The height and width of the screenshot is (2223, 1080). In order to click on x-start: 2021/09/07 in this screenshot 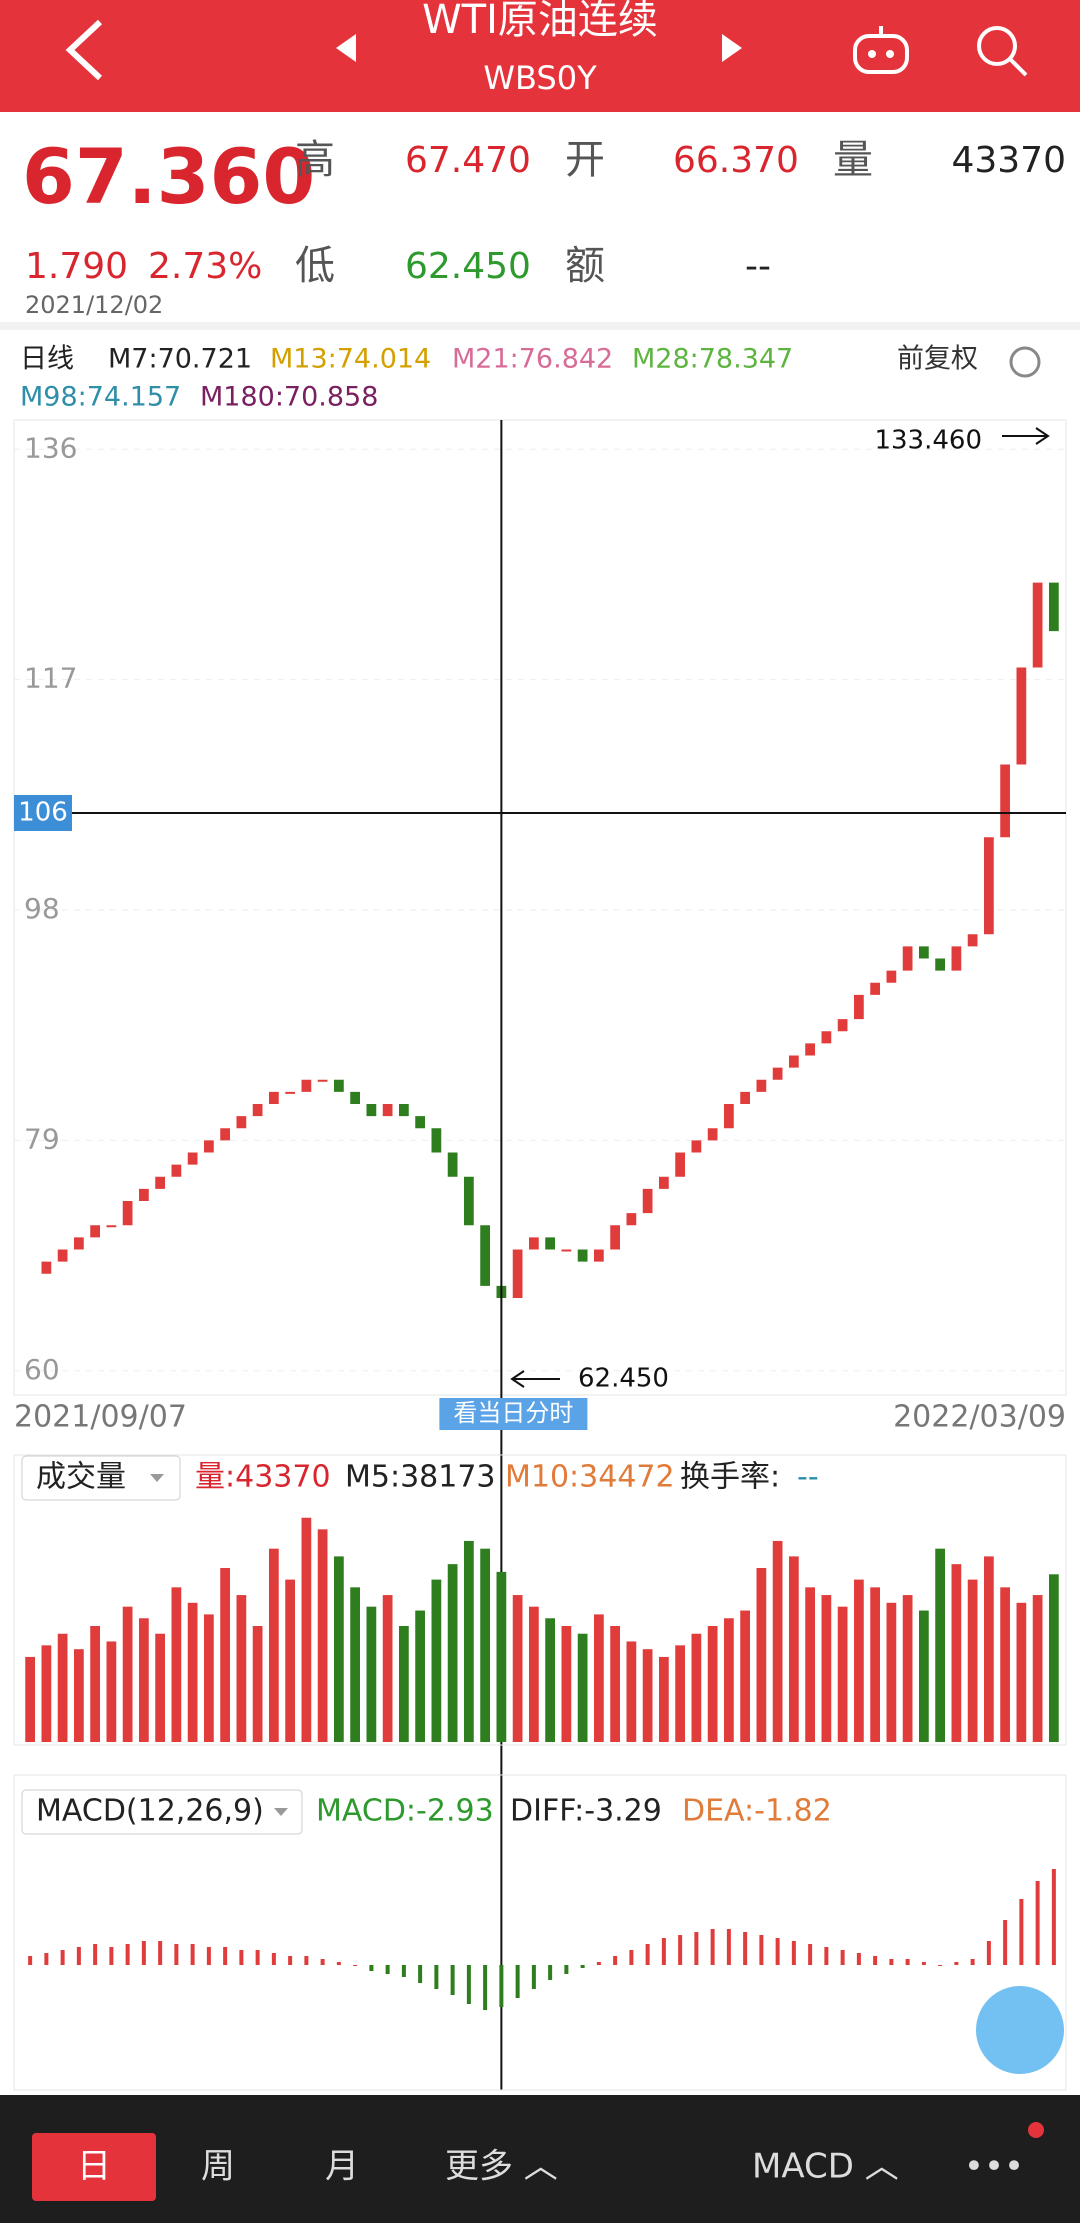, I will do `click(100, 1417)`.